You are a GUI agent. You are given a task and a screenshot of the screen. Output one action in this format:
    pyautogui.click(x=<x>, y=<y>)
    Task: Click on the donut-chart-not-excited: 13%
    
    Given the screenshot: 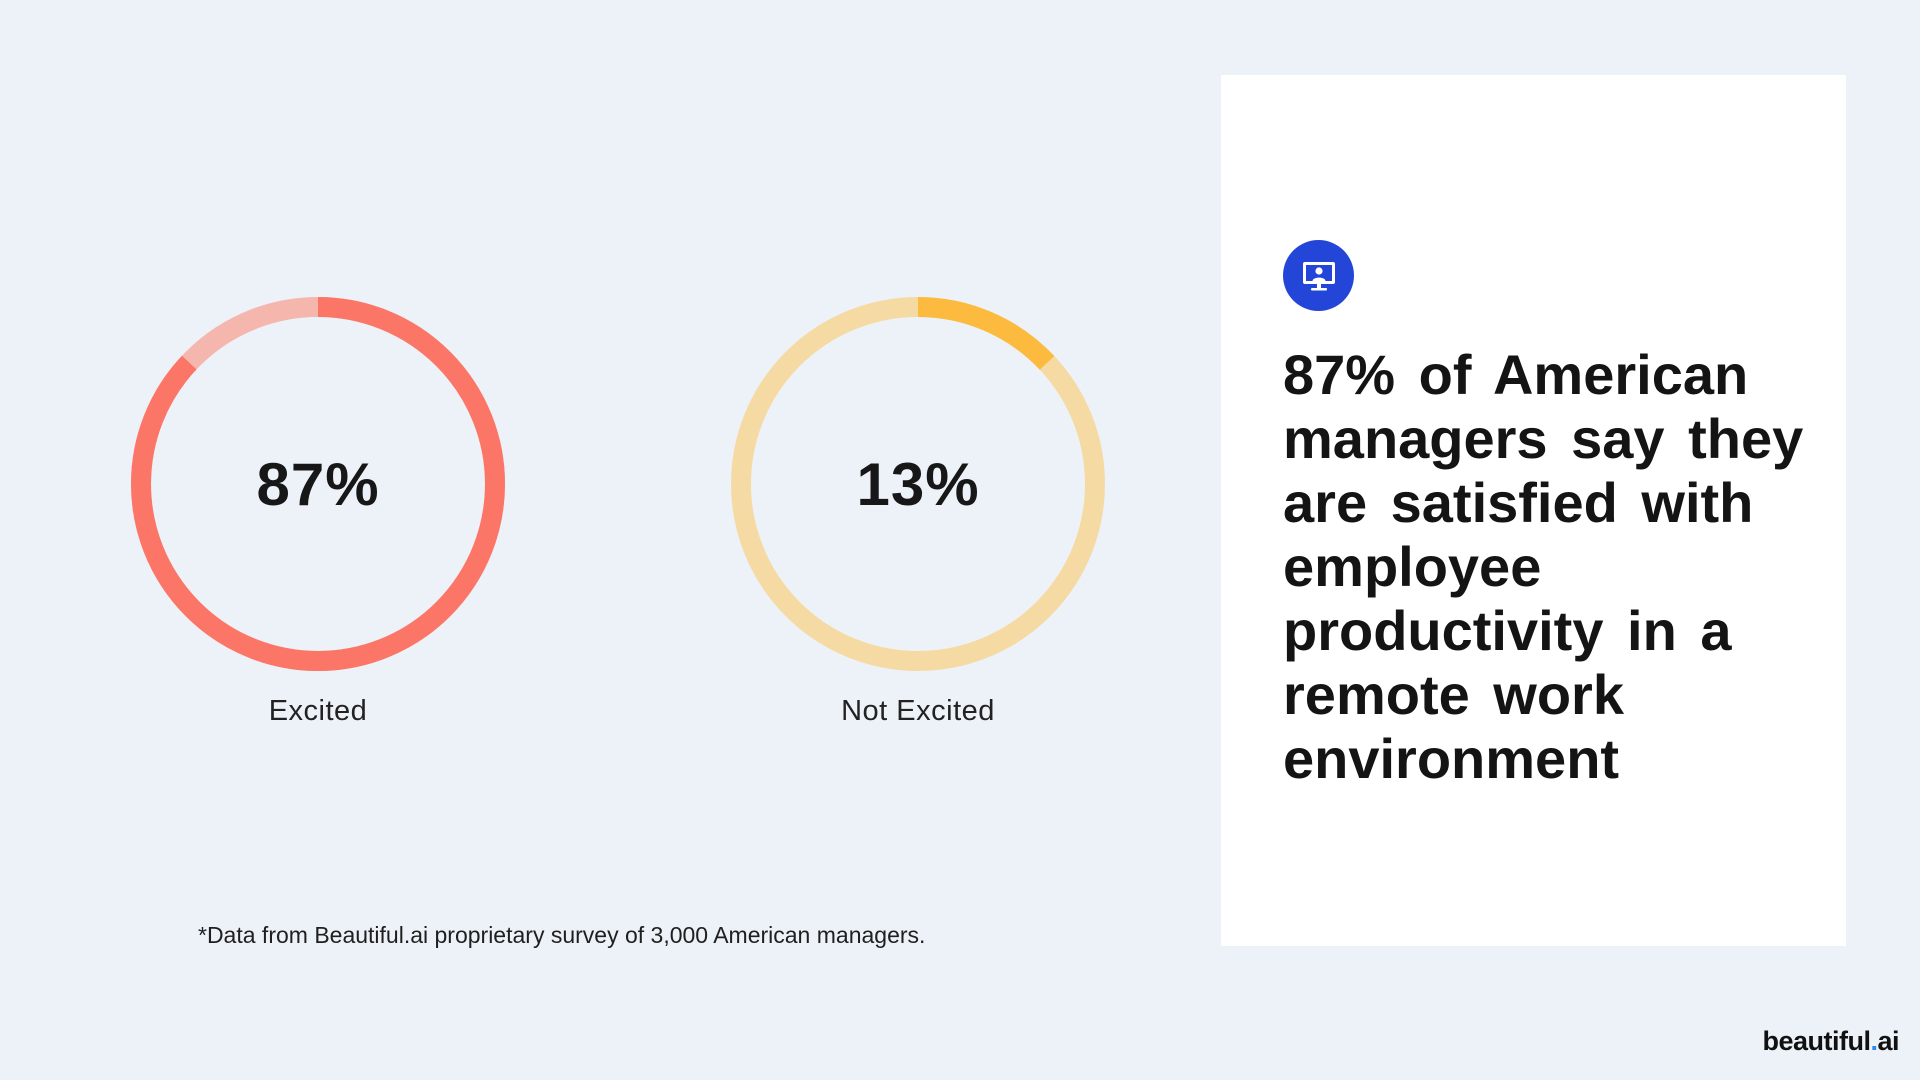 What is the action you would take?
    pyautogui.click(x=918, y=484)
    